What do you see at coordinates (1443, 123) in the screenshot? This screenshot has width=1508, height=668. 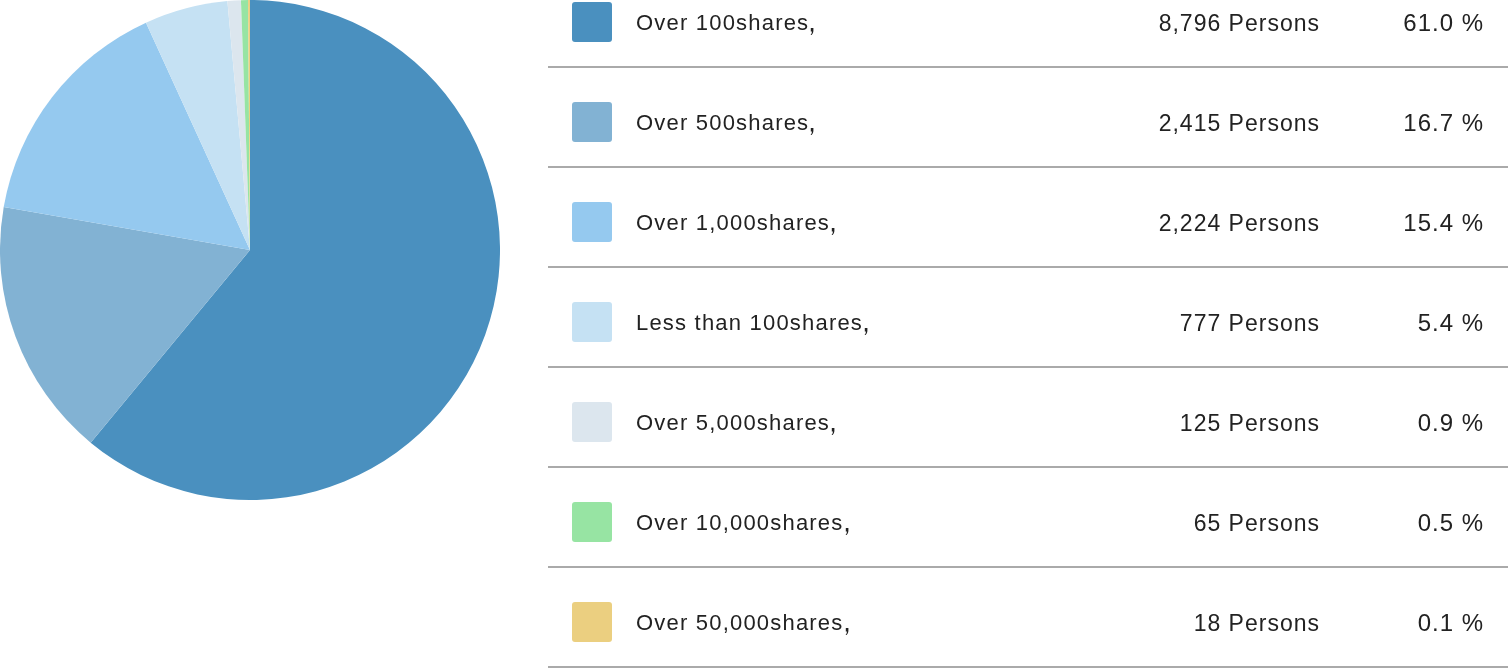 I see `text: 16.7 %` at bounding box center [1443, 123].